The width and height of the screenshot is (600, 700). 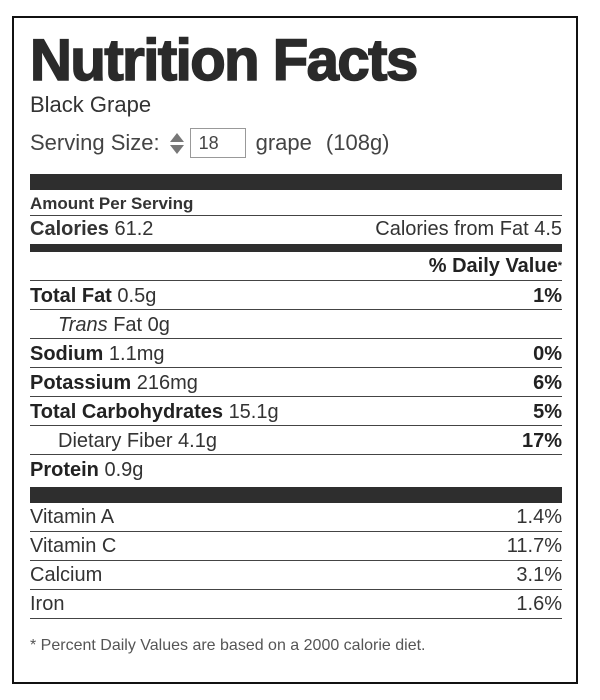 I want to click on daily-value-mark: *, so click(x=559, y=266).